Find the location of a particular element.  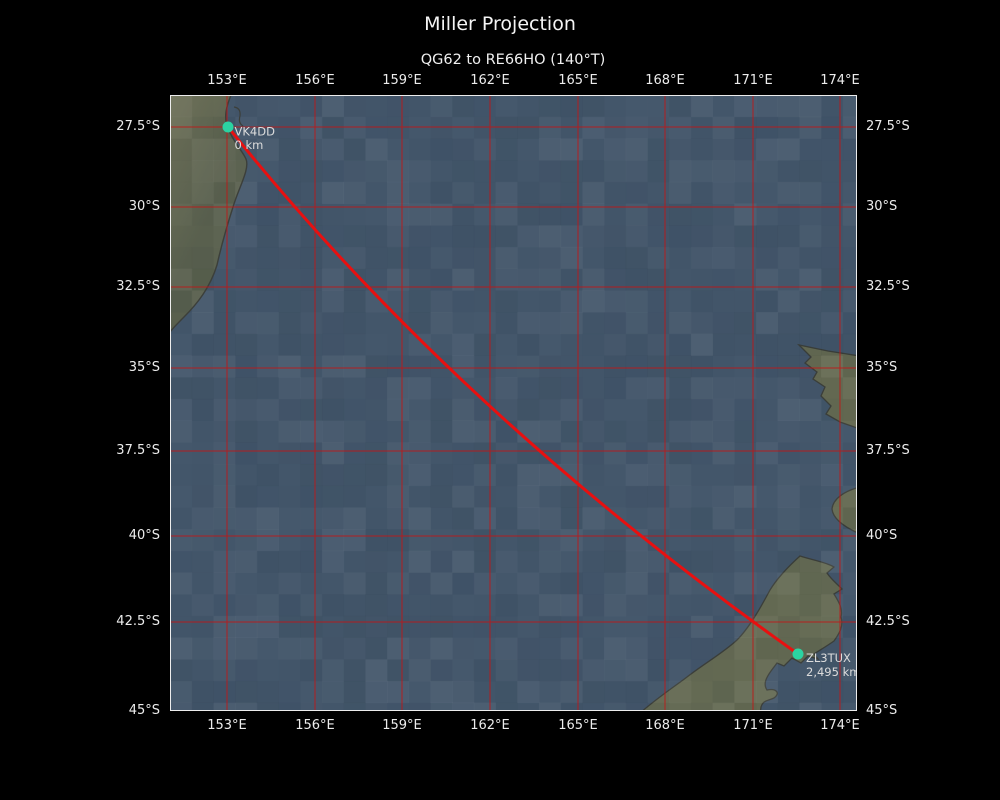

left-axis-tick: 40°S is located at coordinates (144, 535).